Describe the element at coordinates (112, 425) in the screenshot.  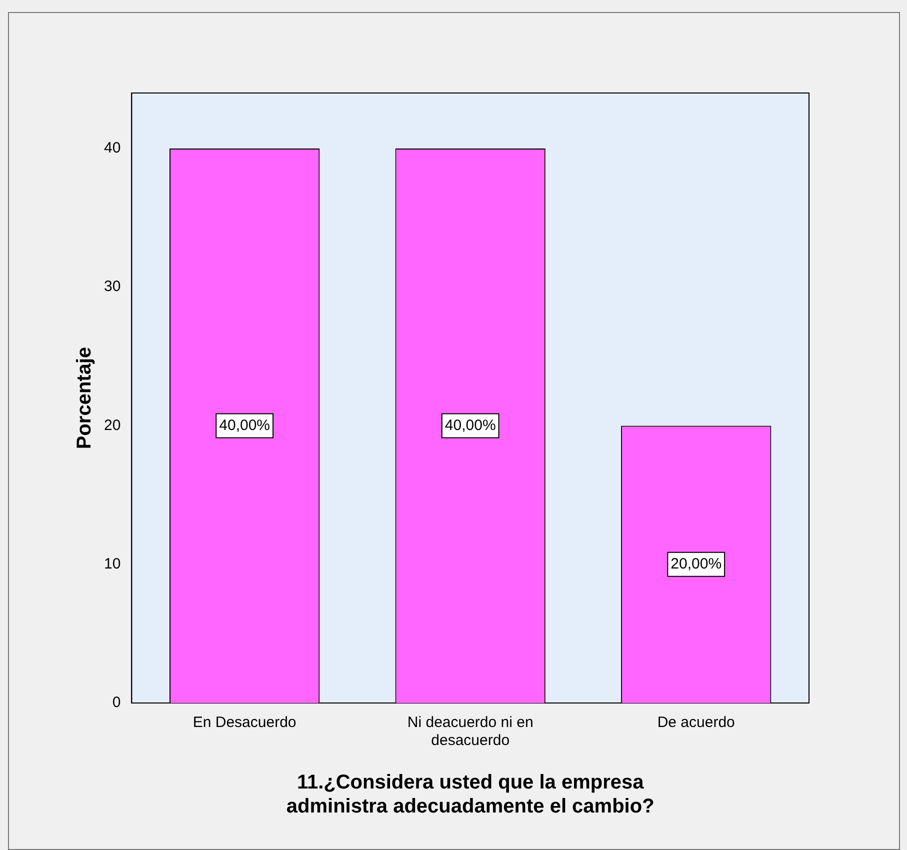
I see `y-tick-label: 20` at that location.